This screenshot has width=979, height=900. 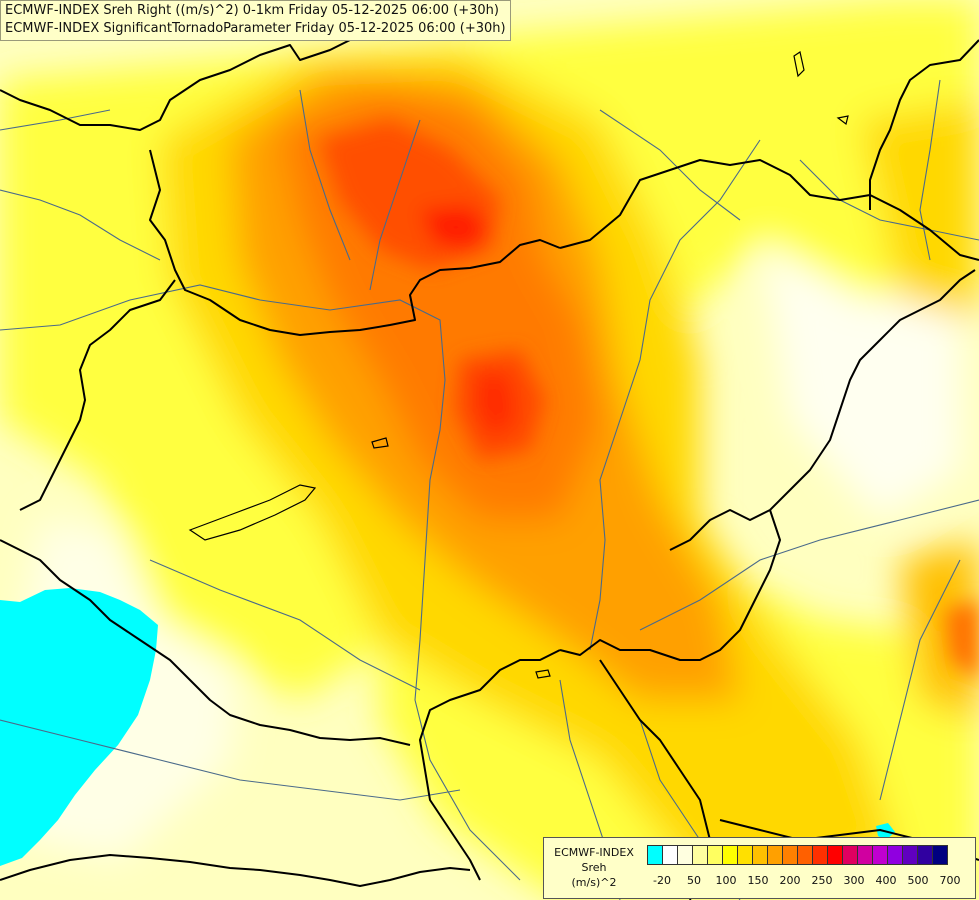 I want to click on cyan-negative-region, so click(x=79, y=727).